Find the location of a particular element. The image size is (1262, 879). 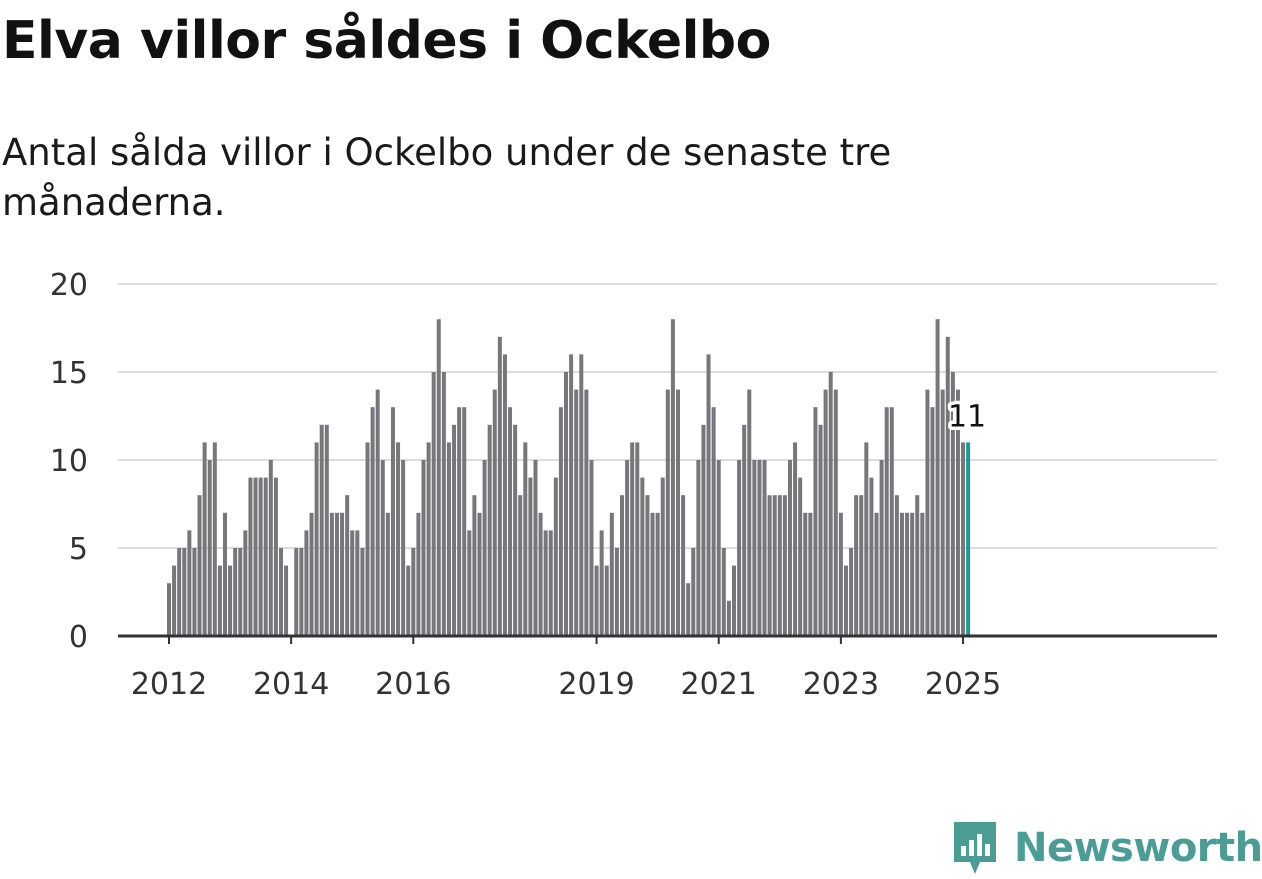

x-axis-ticks: 2012 2014 2016 2019 2021 2023 2025 is located at coordinates (566, 669).